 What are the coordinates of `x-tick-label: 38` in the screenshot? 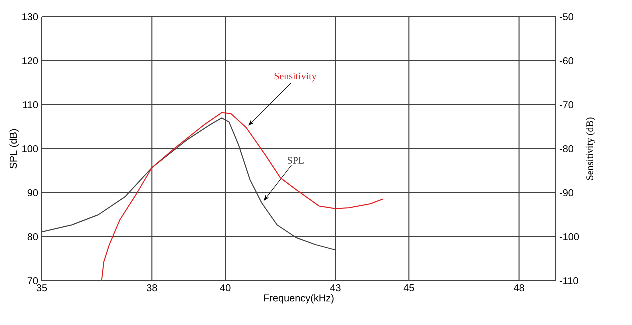 It's located at (152, 288).